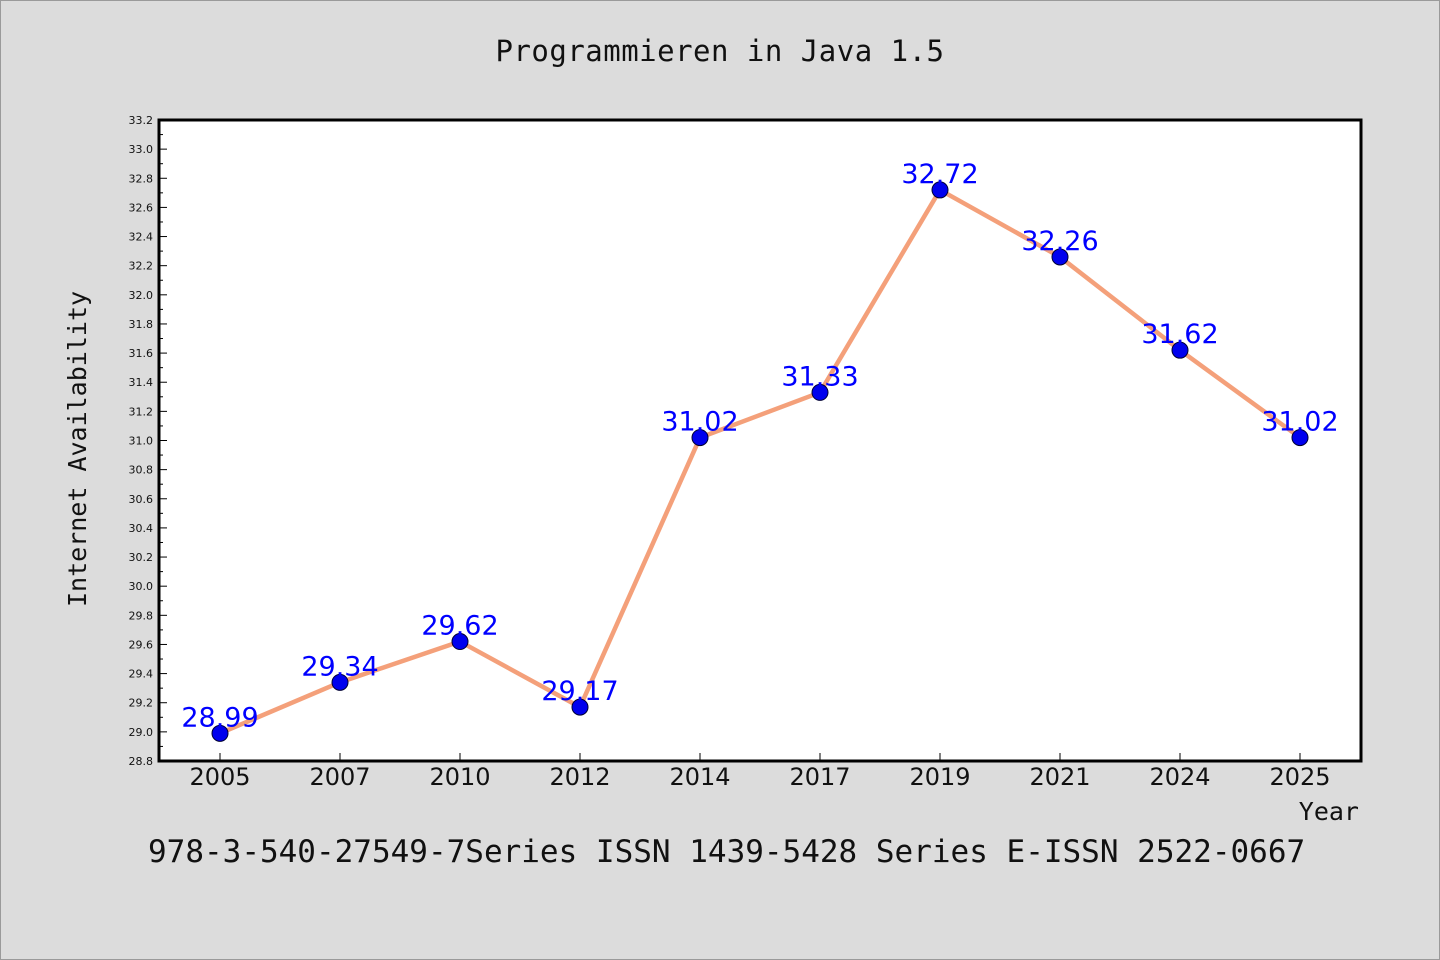 The height and width of the screenshot is (960, 1440). Describe the element at coordinates (141, 499) in the screenshot. I see `y-tick-label: 30.6` at that location.